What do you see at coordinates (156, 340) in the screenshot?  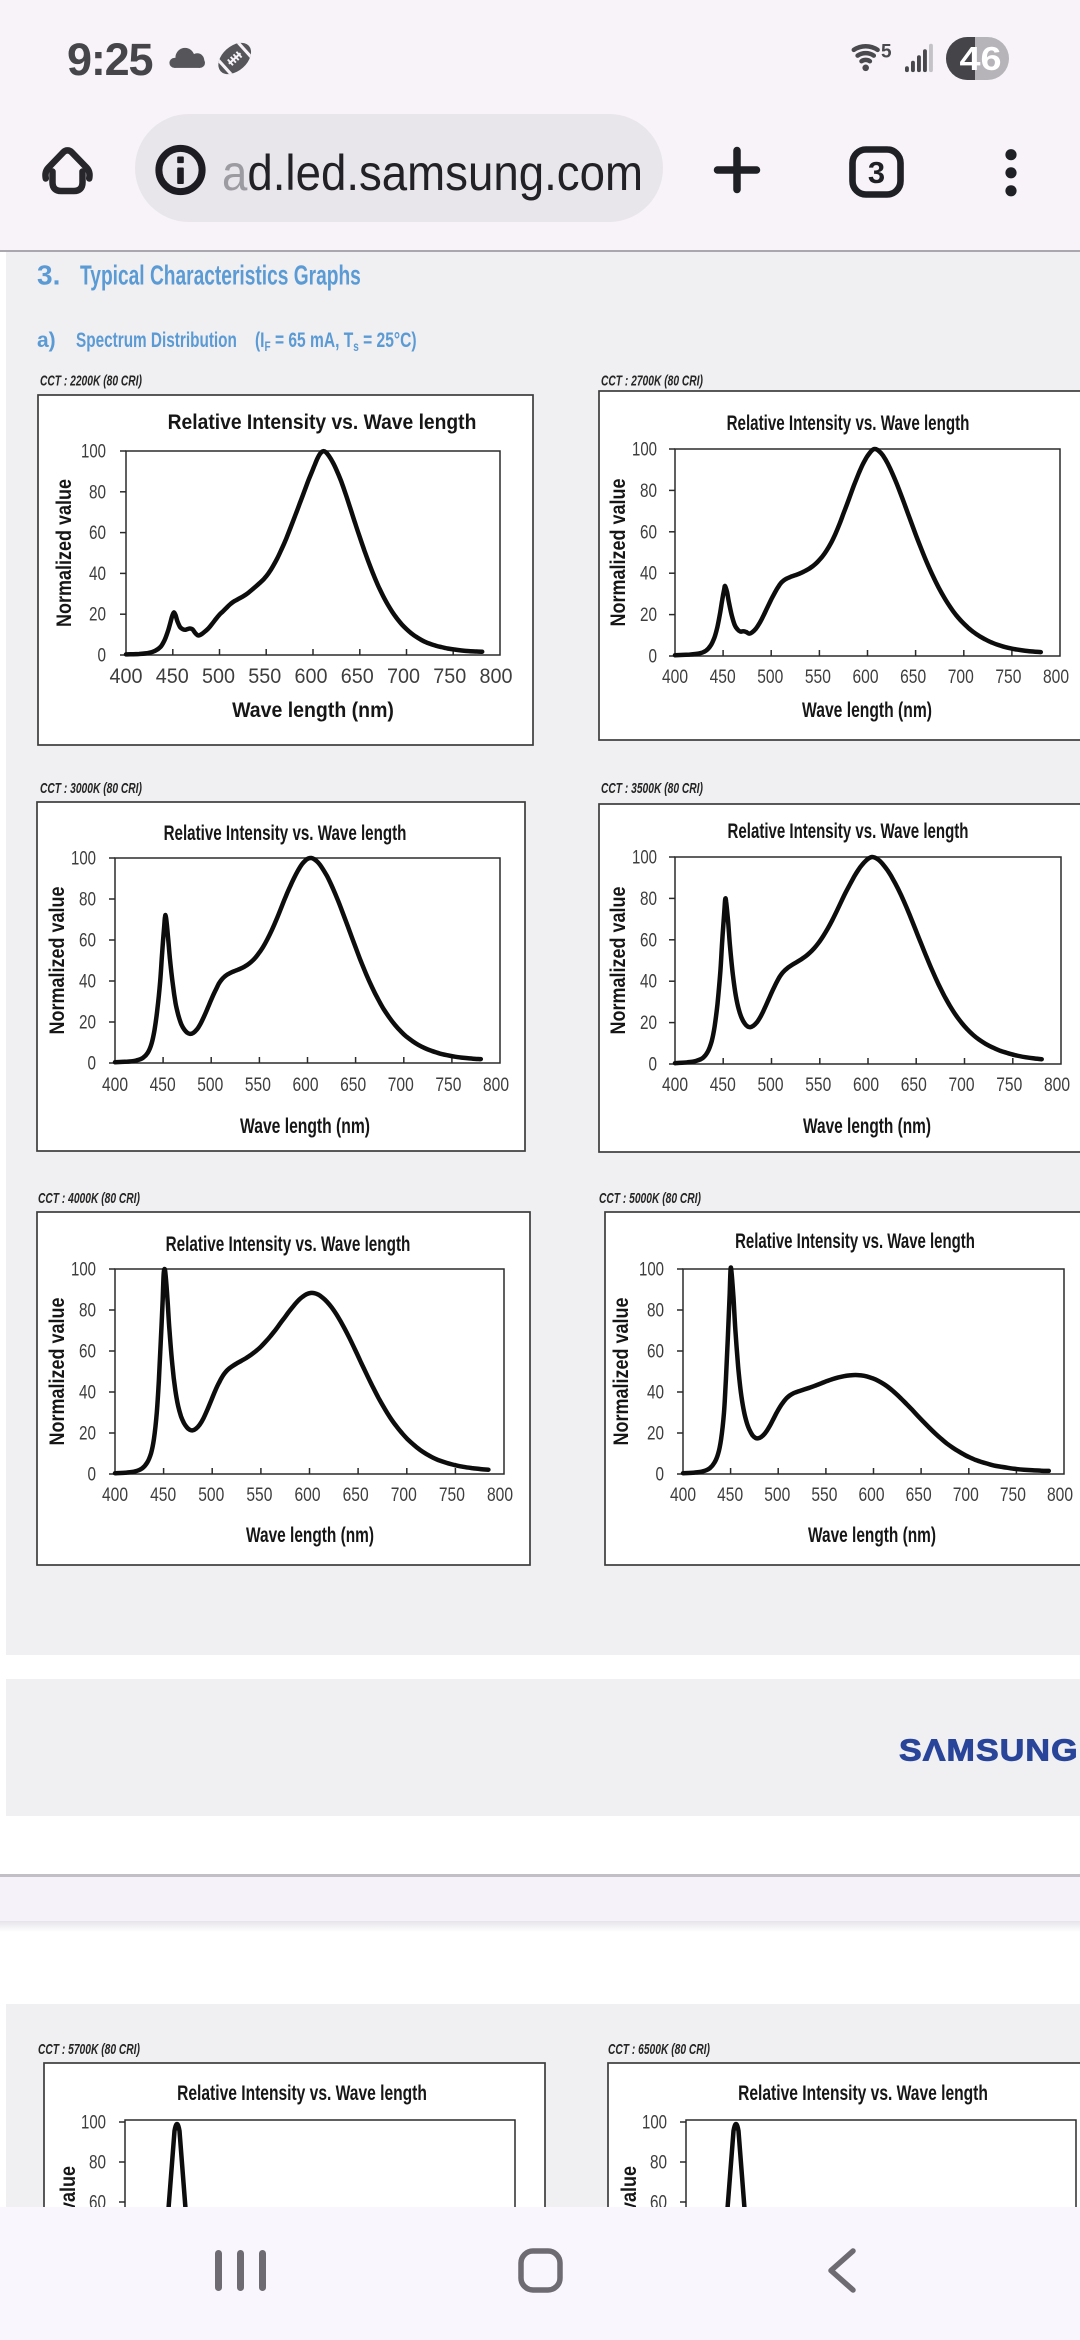 I see `svg-text: Spectrum Distribution` at bounding box center [156, 340].